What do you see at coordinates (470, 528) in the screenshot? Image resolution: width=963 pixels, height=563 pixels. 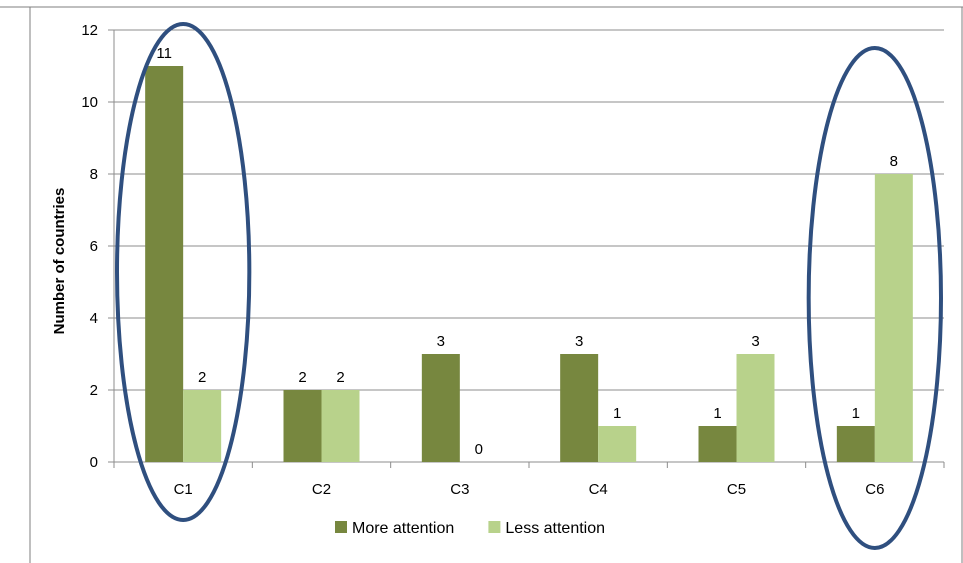 I see `legend: More attention Less attention` at bounding box center [470, 528].